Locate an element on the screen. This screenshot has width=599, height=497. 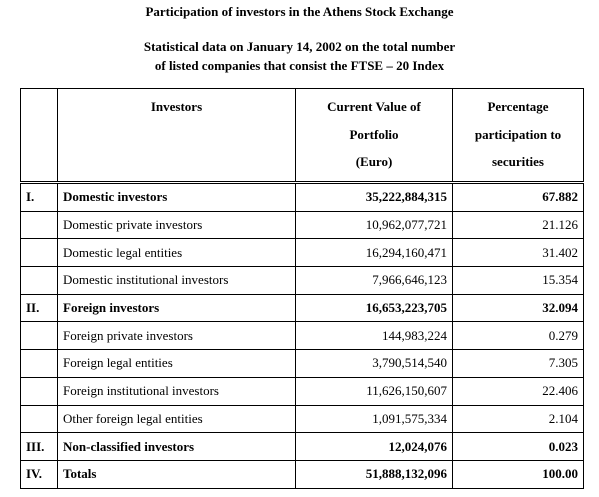
table-row: IV. Totals 51,888,132,096 100.00 is located at coordinates (302, 474).